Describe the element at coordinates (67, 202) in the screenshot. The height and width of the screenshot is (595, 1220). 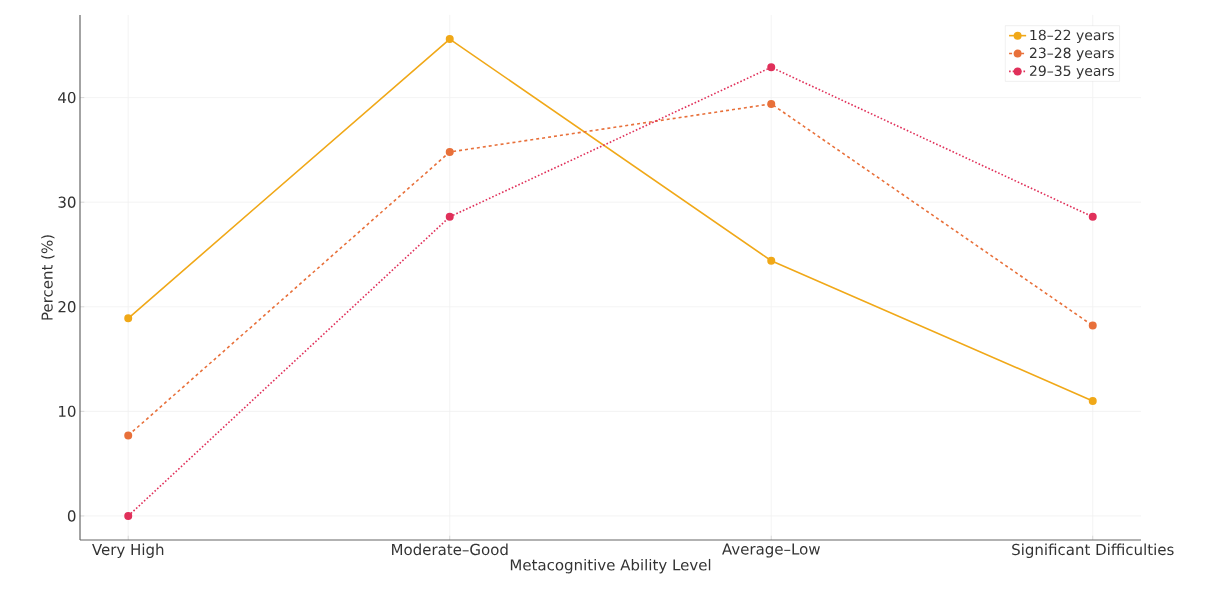
I see `y-tick-label: 30` at that location.